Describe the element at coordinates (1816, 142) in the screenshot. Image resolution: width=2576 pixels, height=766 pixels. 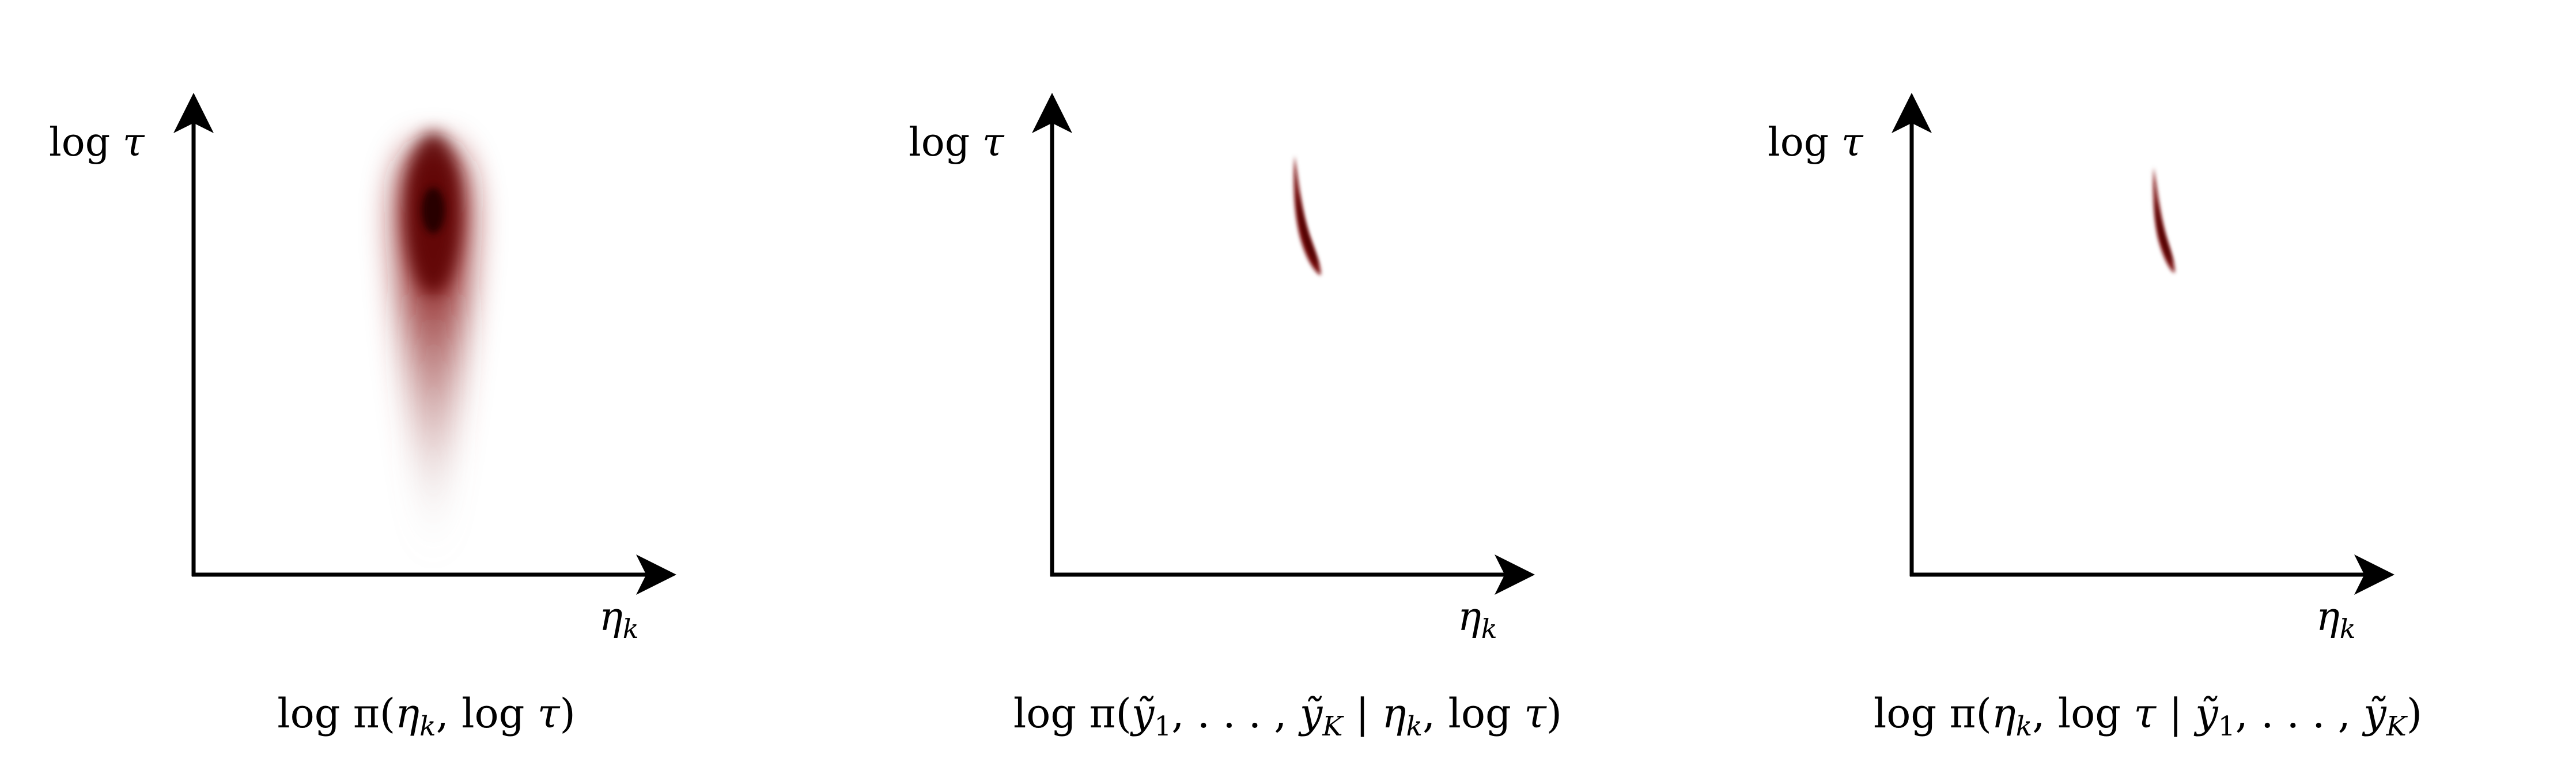
I see `y-axis-label-posterior: log τ` at that location.